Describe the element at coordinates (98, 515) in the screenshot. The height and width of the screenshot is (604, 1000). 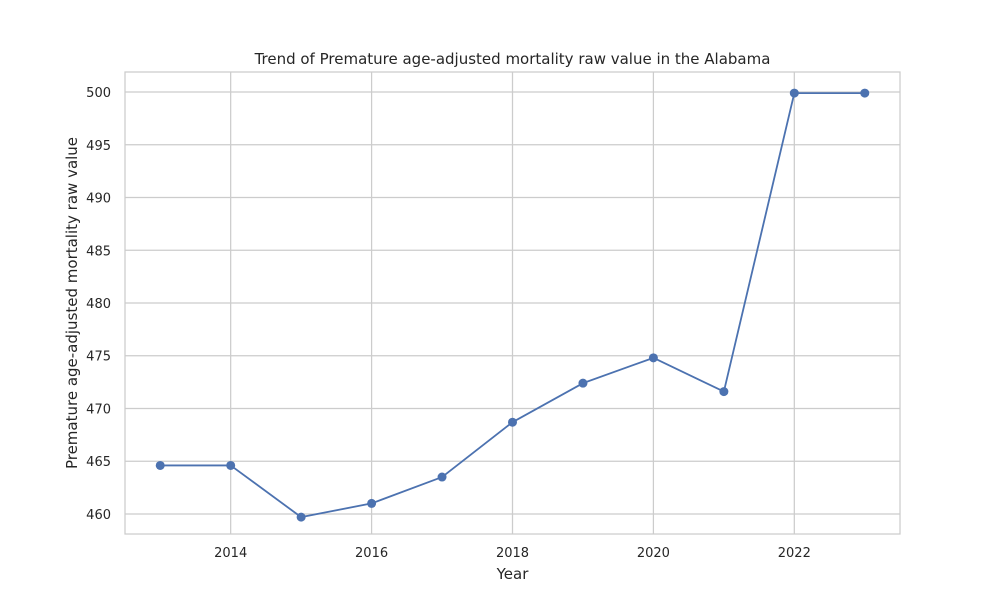
I see `y-tick-label: 460` at that location.